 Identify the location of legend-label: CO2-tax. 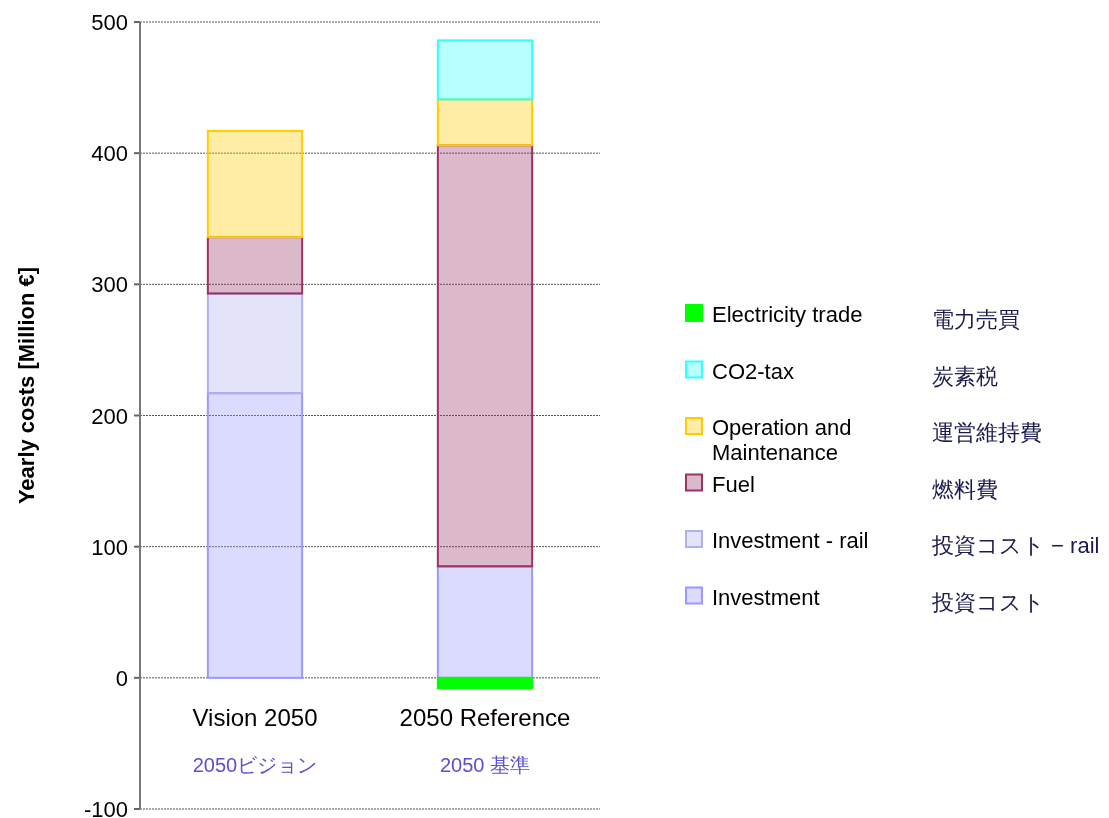
(753, 371).